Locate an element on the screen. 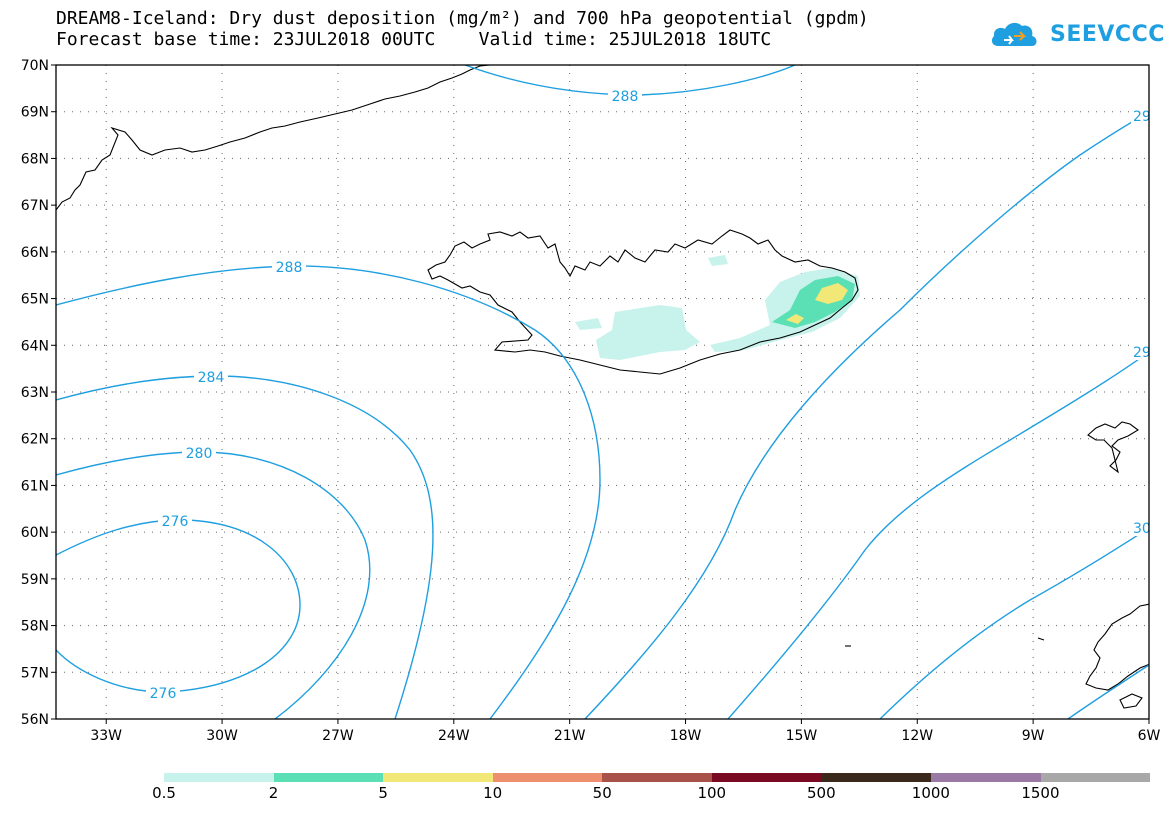  legend-label: 5 is located at coordinates (383, 793).